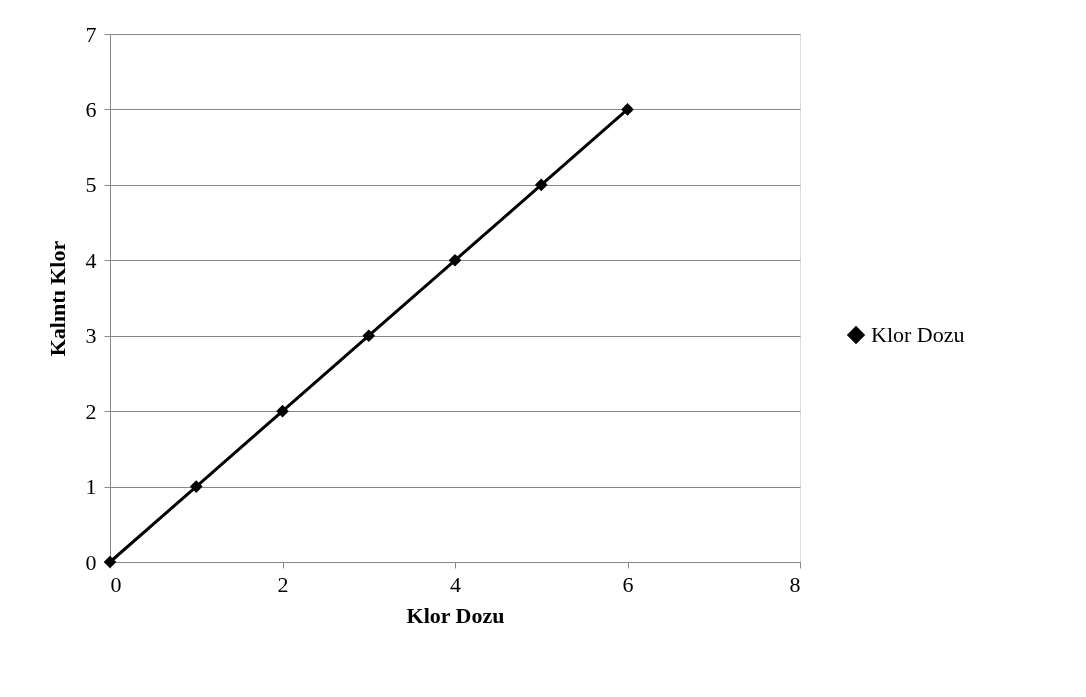  Describe the element at coordinates (91, 562) in the screenshot. I see `y-tick-label: 0` at that location.